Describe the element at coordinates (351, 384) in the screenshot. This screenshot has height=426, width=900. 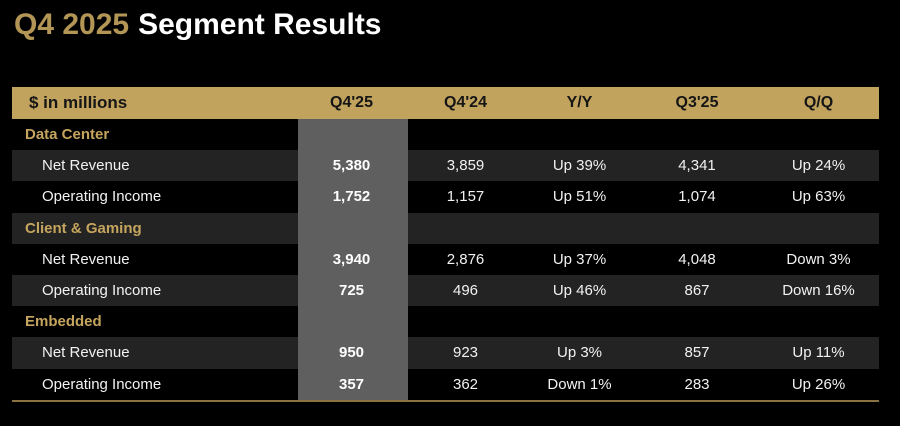
I see `metric-value: 357` at that location.